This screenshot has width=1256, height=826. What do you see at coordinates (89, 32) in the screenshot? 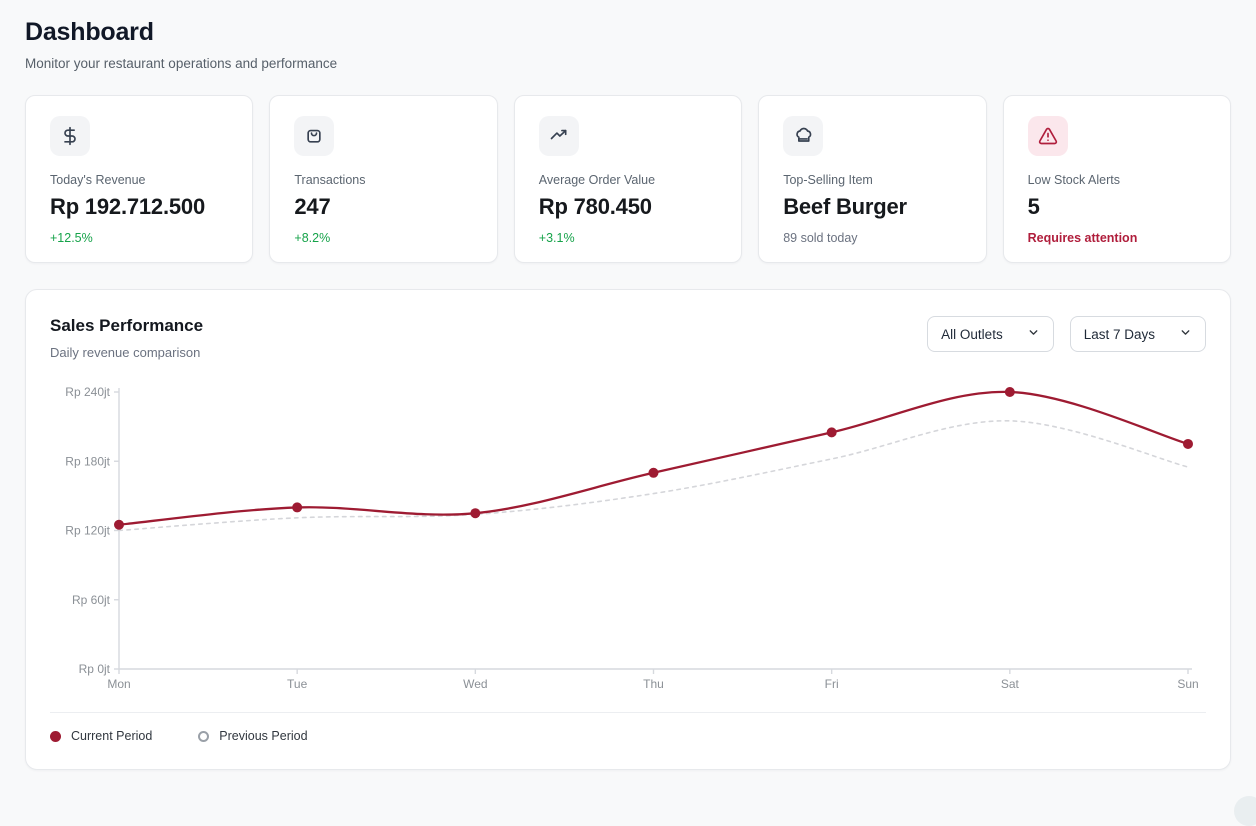
I see `page-title: Dashboard` at bounding box center [89, 32].